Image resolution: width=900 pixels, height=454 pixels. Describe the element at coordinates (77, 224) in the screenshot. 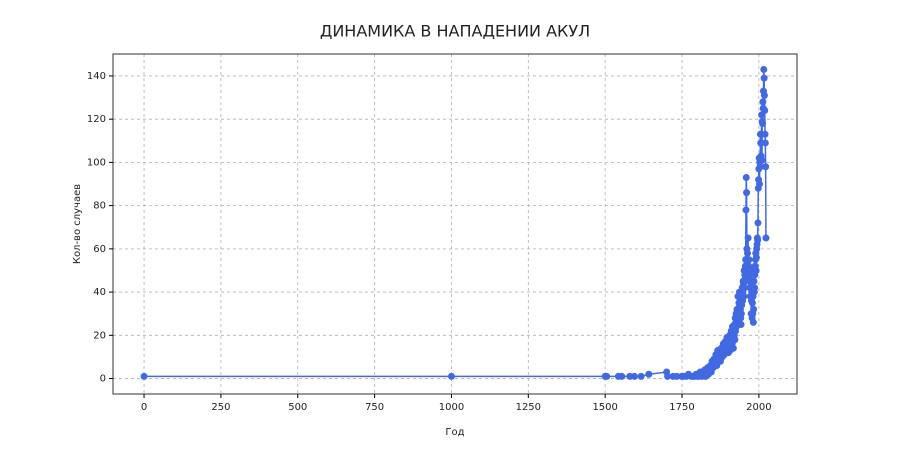

I see `y-axis-label: Кол-во случаев` at that location.